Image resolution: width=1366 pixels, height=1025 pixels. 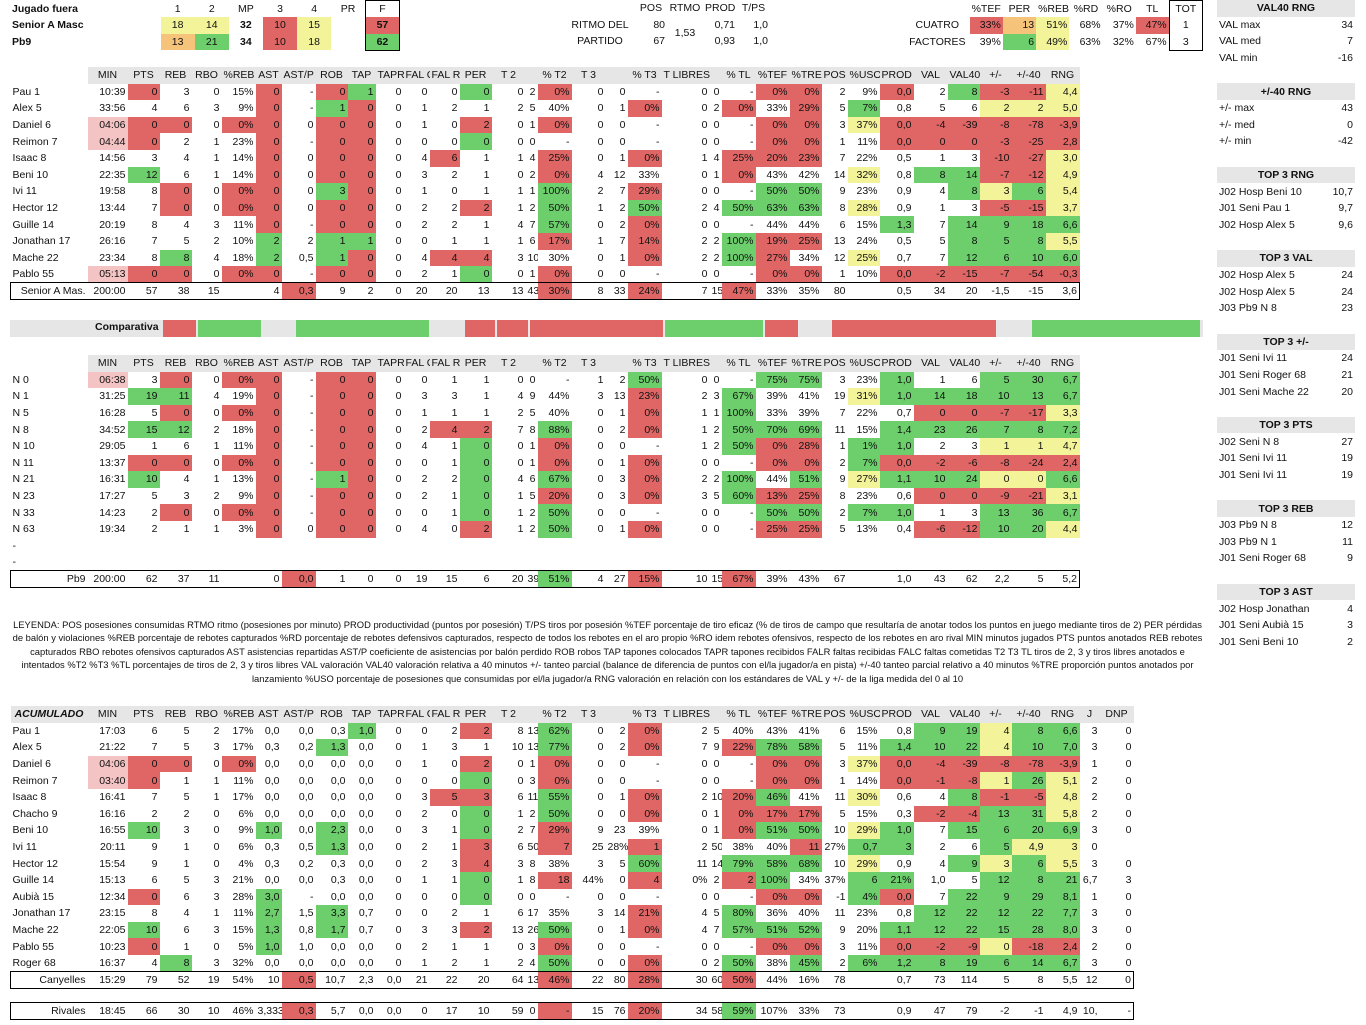 I want to click on stat-cell: 22, so click(x=1028, y=913).